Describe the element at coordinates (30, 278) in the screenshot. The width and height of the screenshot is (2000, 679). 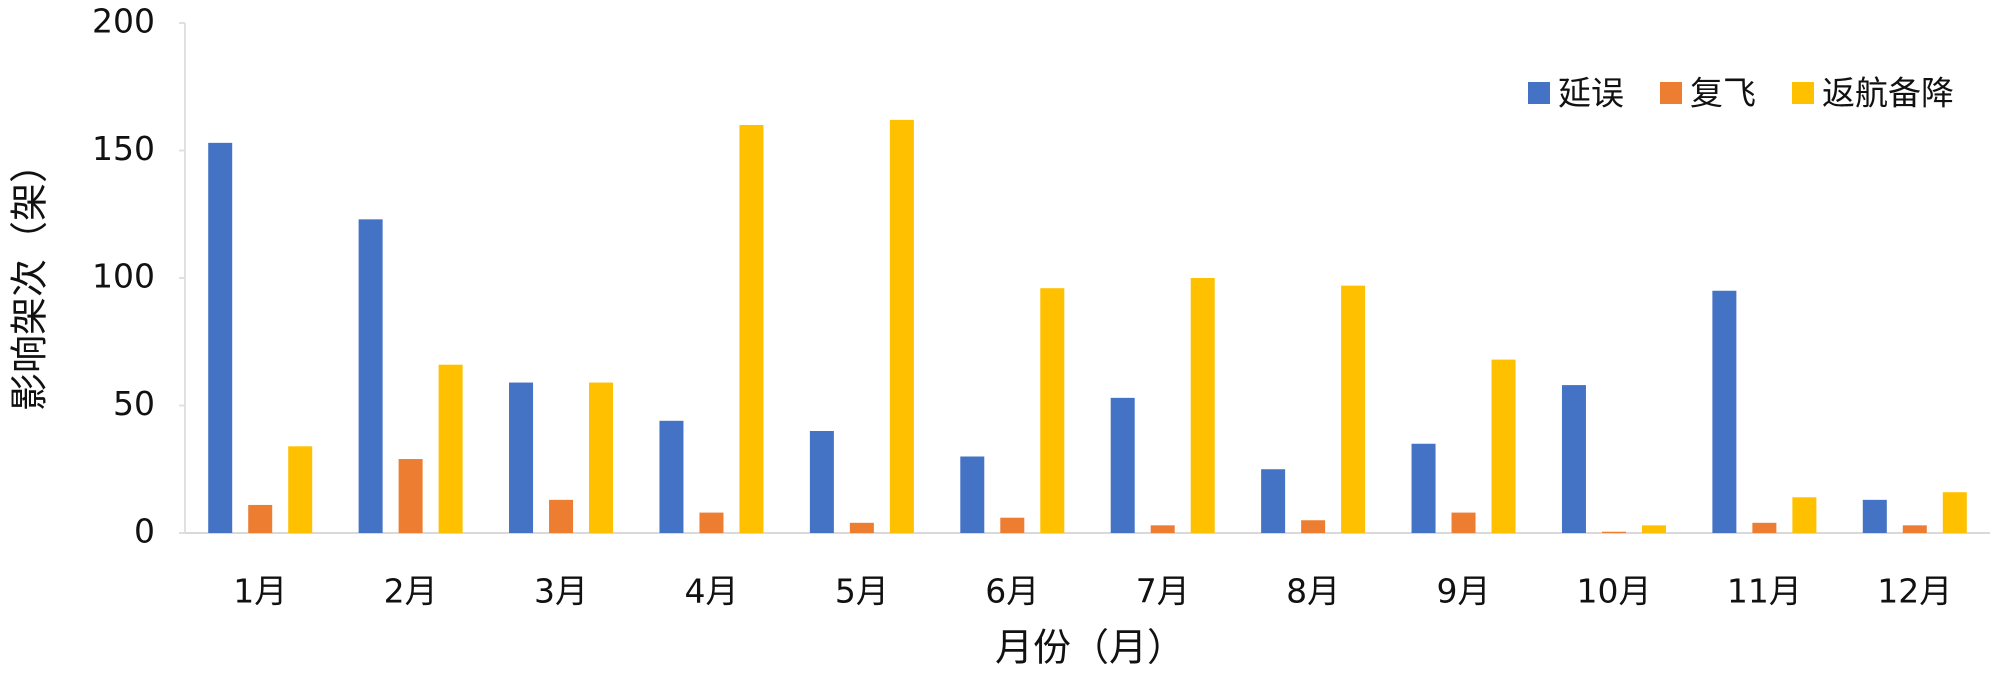
I see `y-axis-title: 影响架次（架）` at that location.